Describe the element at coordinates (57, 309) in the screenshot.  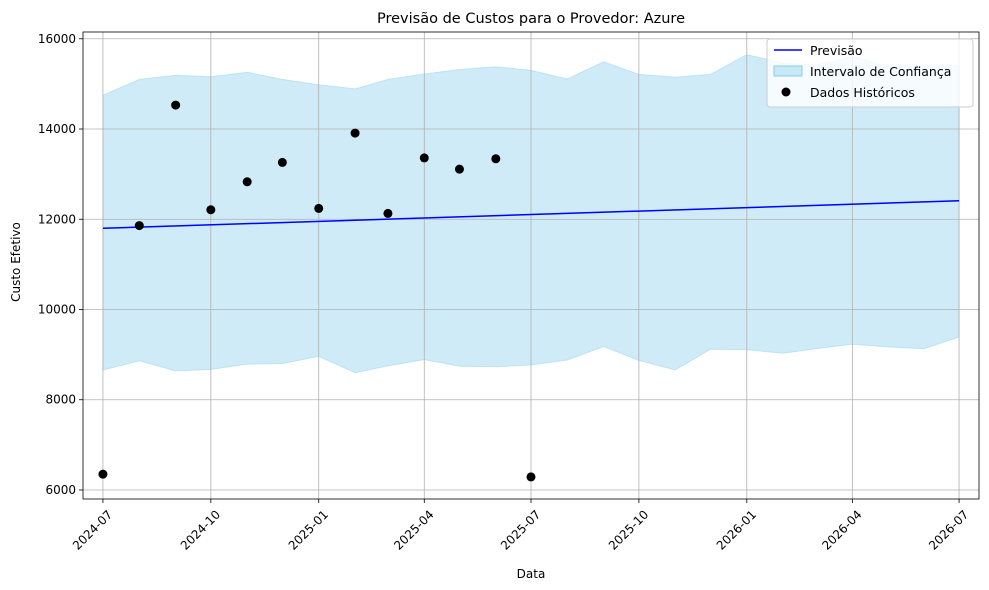
I see `y-tick-label: 10000` at that location.